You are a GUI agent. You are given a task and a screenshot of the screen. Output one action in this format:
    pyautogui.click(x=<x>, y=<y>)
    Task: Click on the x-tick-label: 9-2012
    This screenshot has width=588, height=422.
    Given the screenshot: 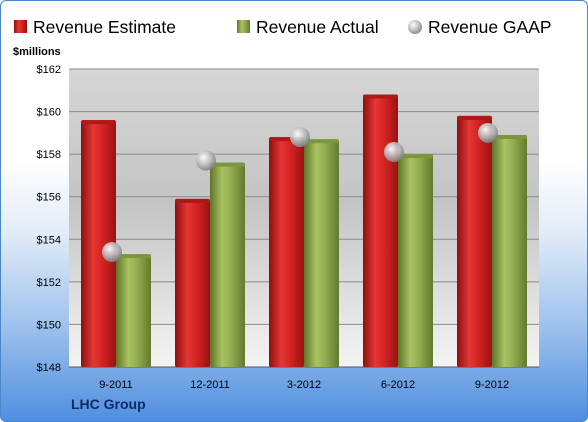 What is the action you would take?
    pyautogui.click(x=492, y=385)
    